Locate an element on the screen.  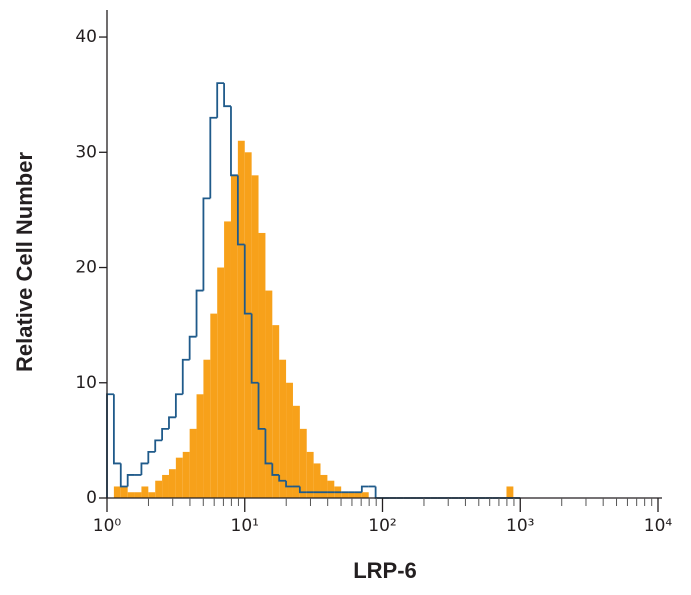
y-tick-label: 0 is located at coordinates (91, 498).